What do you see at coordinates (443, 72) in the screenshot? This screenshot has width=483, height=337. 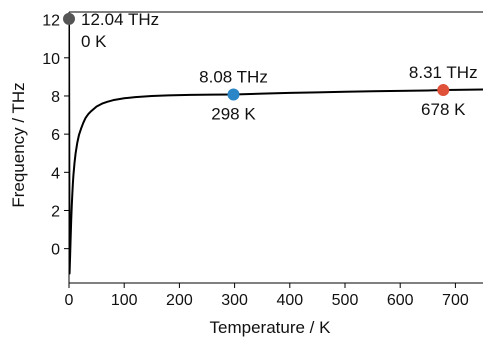 I see `point-value-label: 8.31 THz` at bounding box center [443, 72].